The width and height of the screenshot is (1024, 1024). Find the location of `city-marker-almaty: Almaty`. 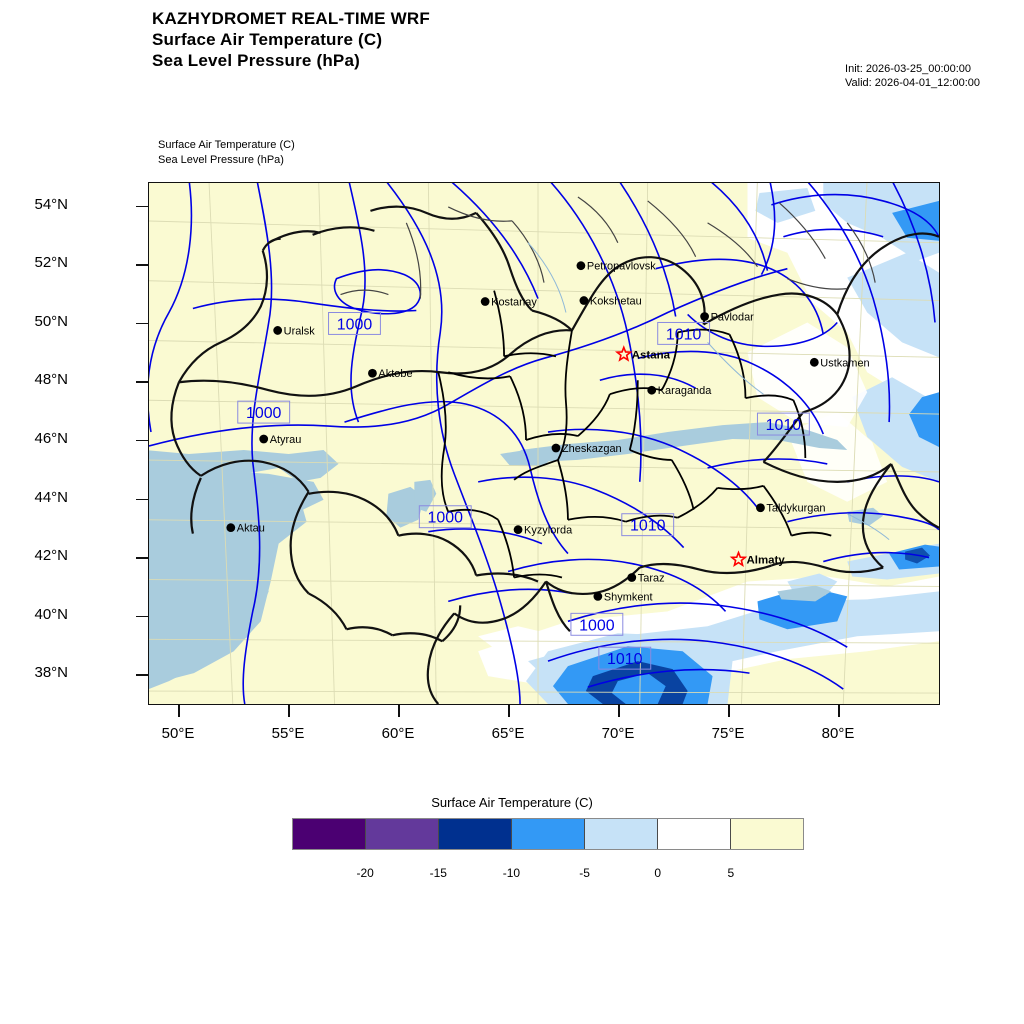

city-marker-almaty: Almaty is located at coordinates (757, 559).